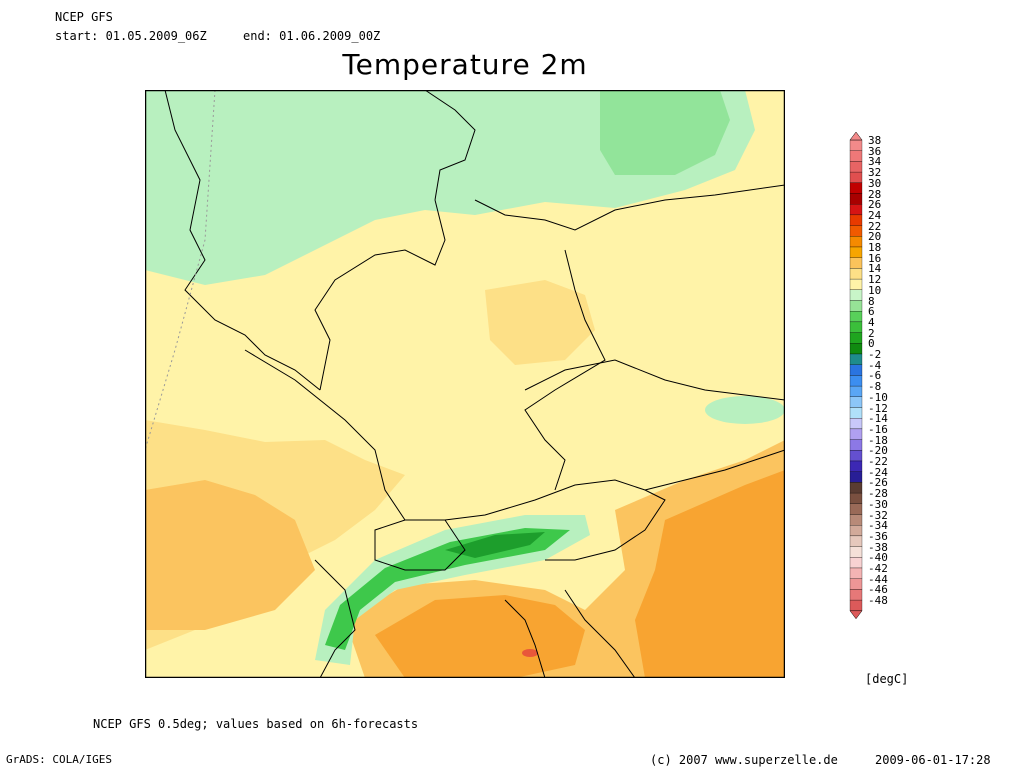 The height and width of the screenshot is (768, 1024). Describe the element at coordinates (878, 579) in the screenshot. I see `colorbar-label: -44` at that location.